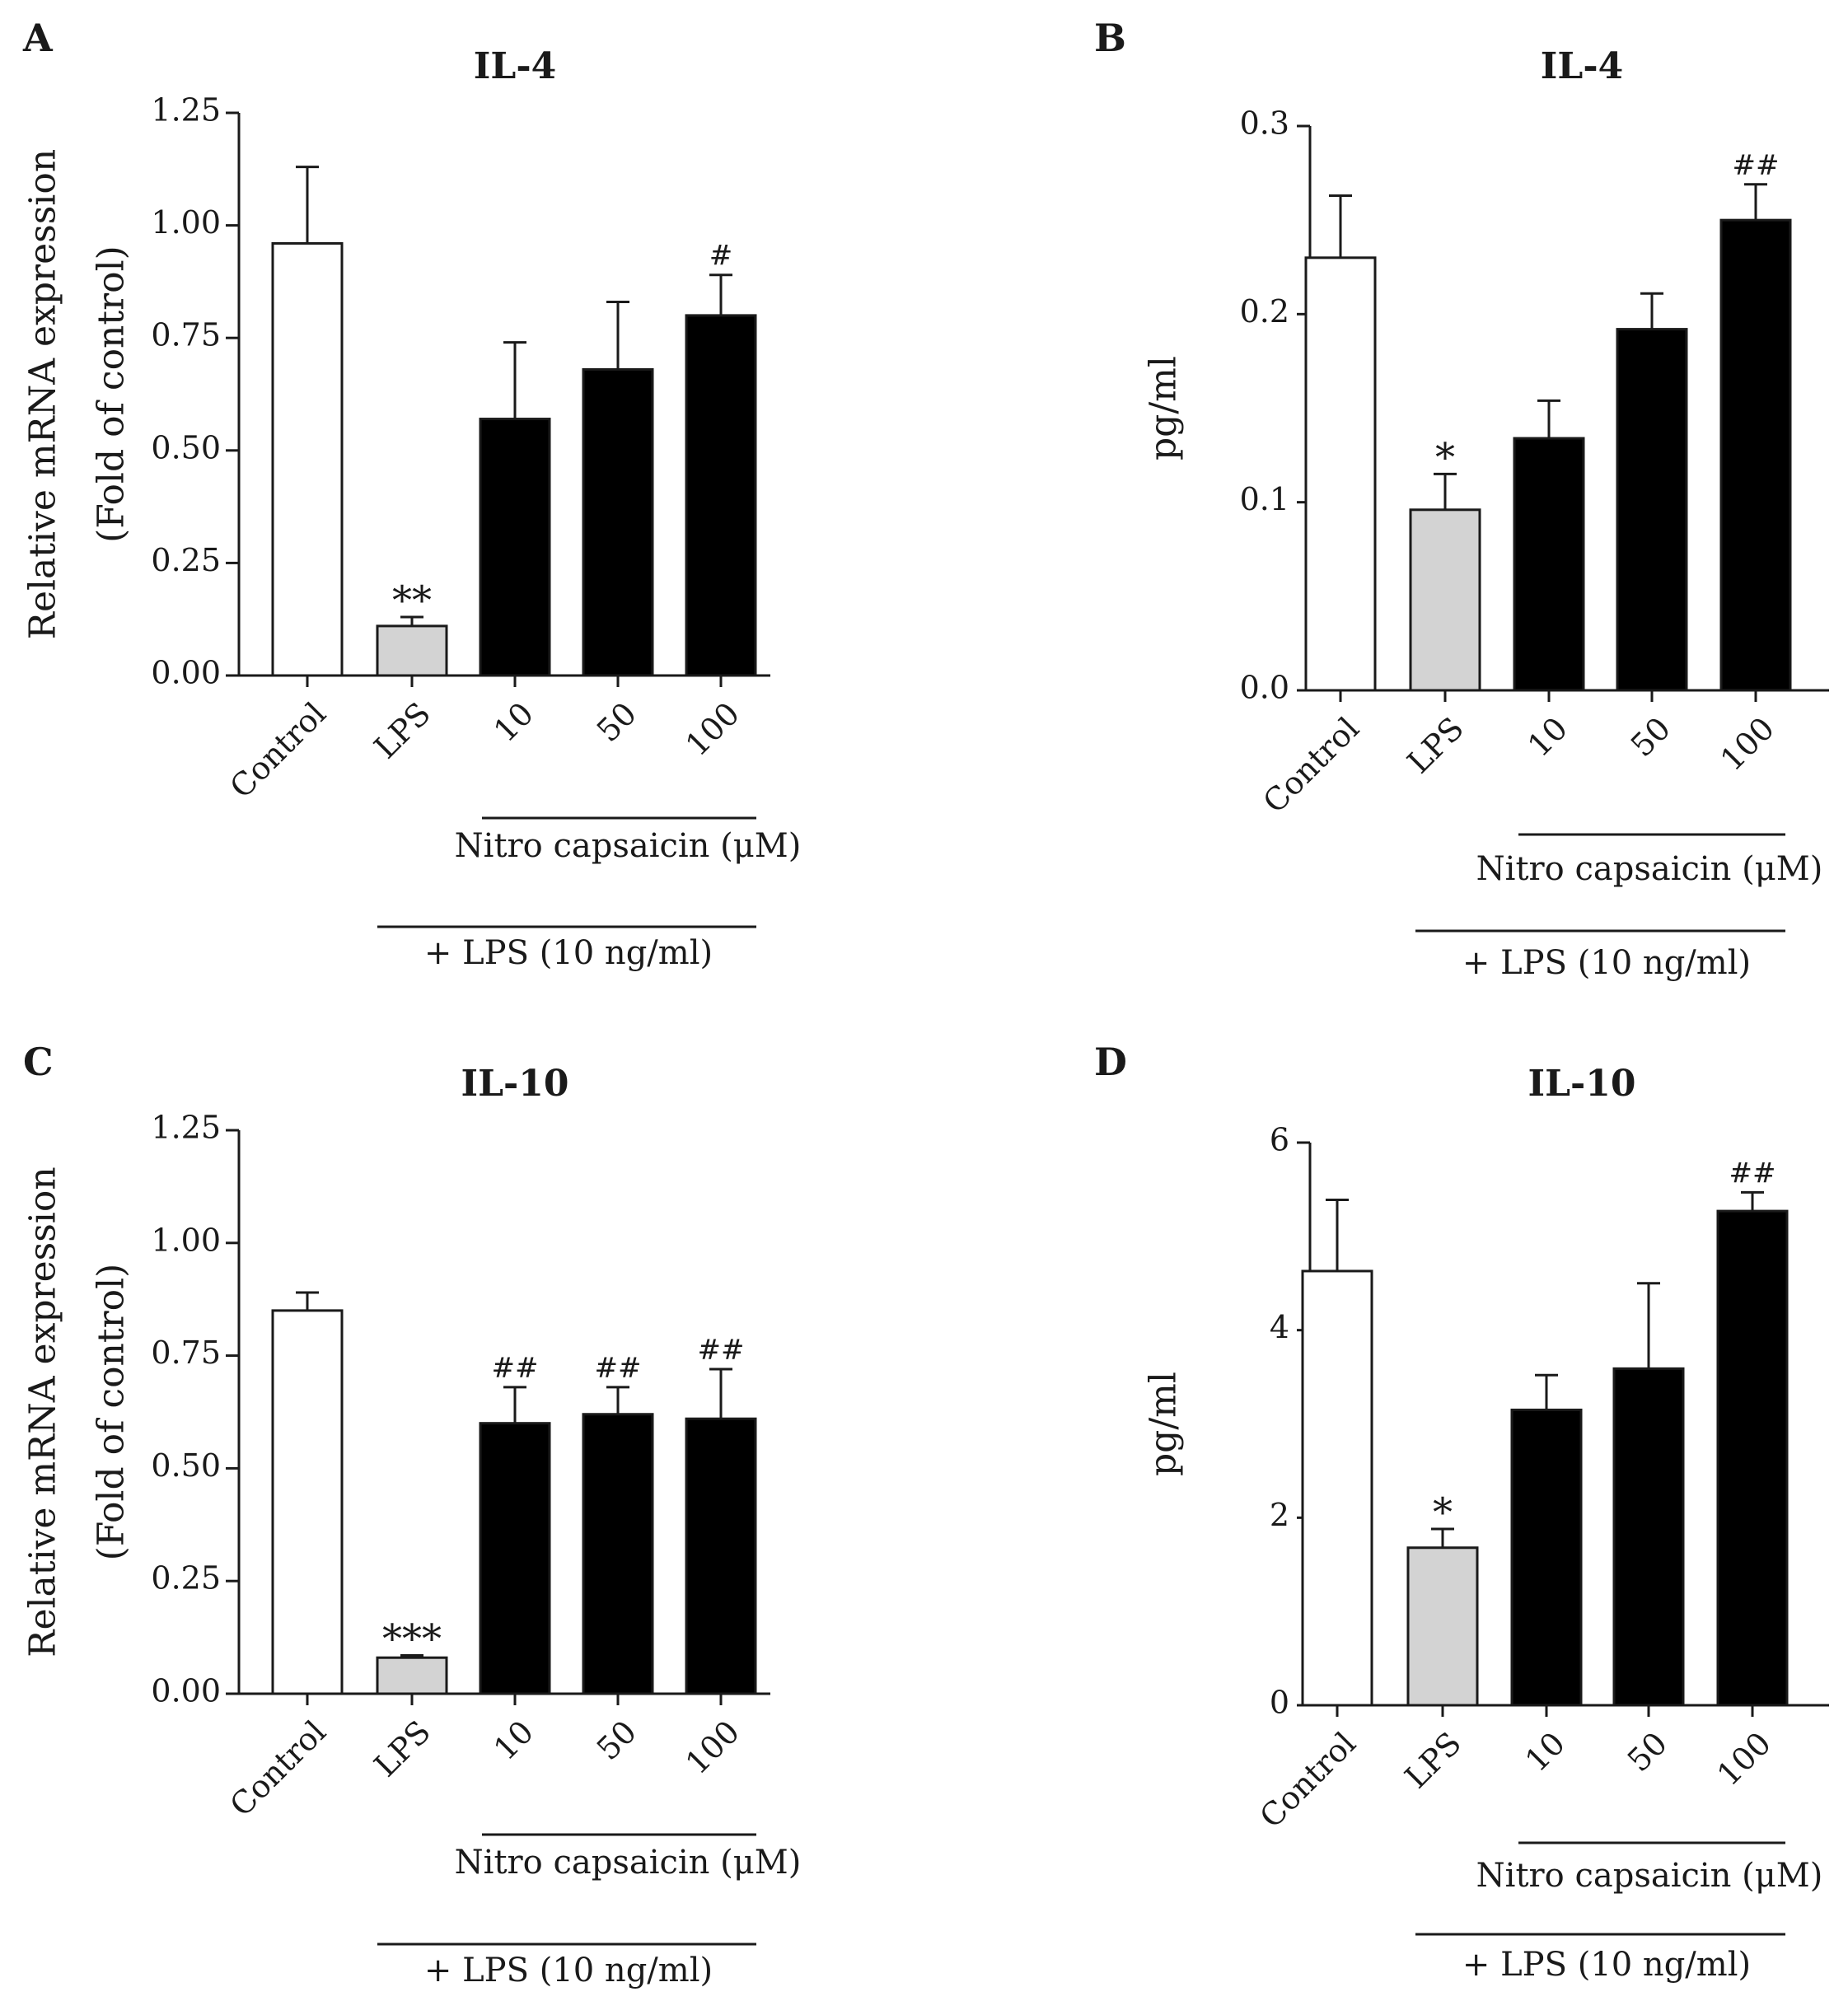  What do you see at coordinates (1264, 688) in the screenshot?
I see `y-tick-label: 0.0` at bounding box center [1264, 688].